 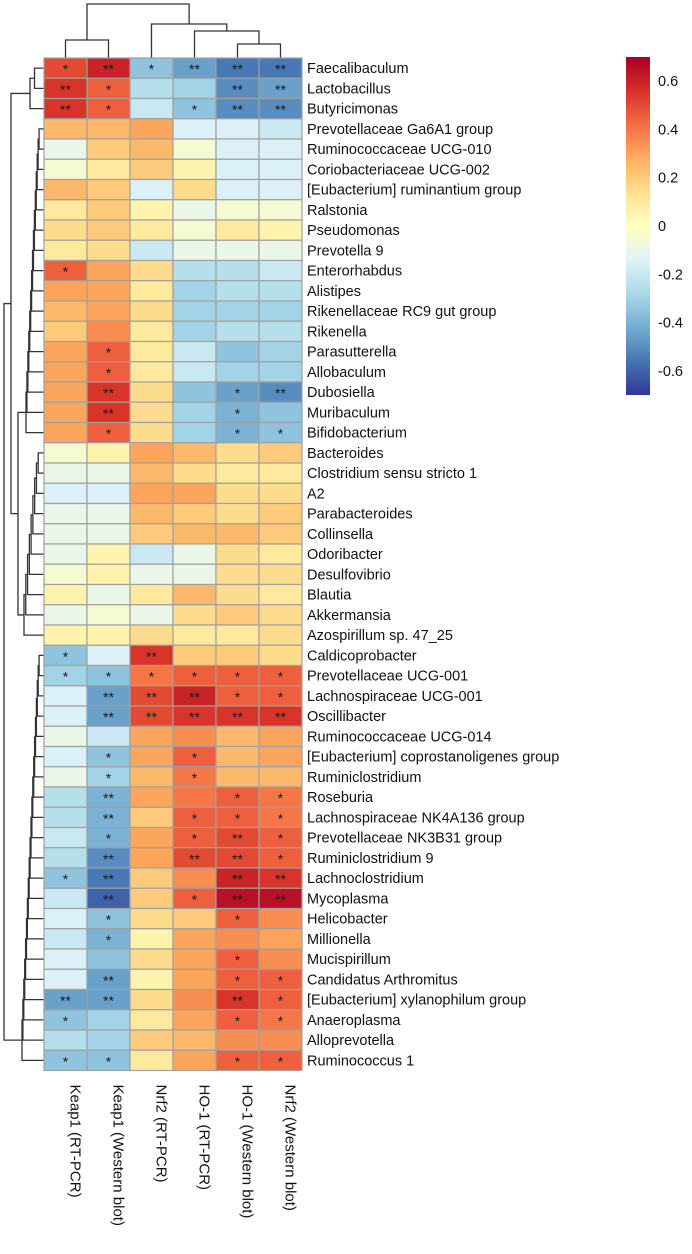 What do you see at coordinates (401, 312) in the screenshot?
I see `row-label: Rikenellaceae RC9 gut group` at bounding box center [401, 312].